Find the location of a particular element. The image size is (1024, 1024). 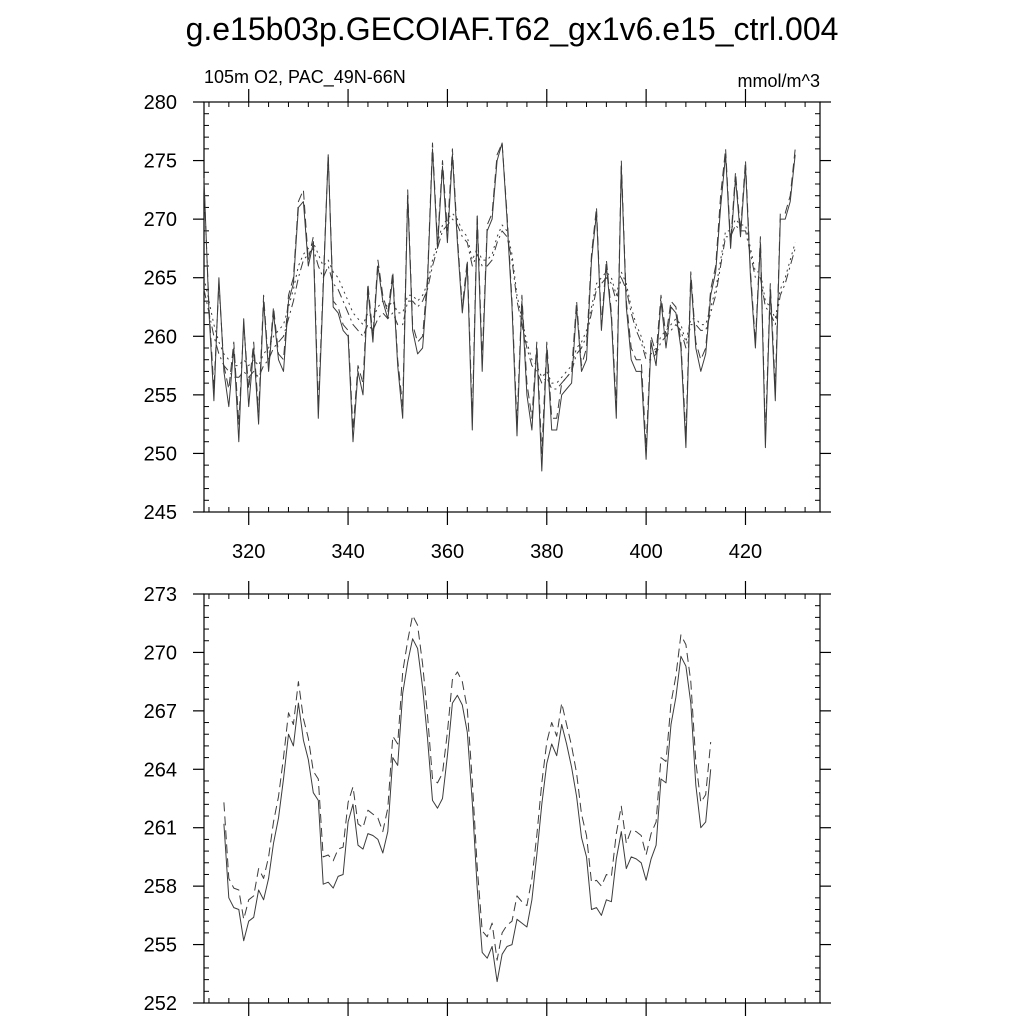

top-subtitle-right: mmol/m^3 is located at coordinates (779, 81).